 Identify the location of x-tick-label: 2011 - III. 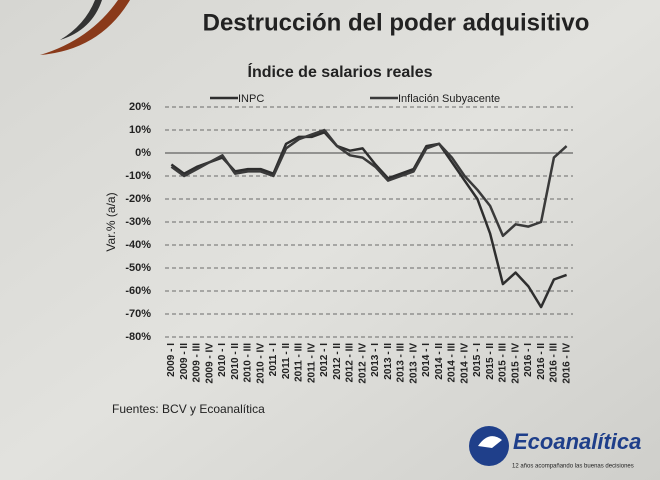
(299, 362).